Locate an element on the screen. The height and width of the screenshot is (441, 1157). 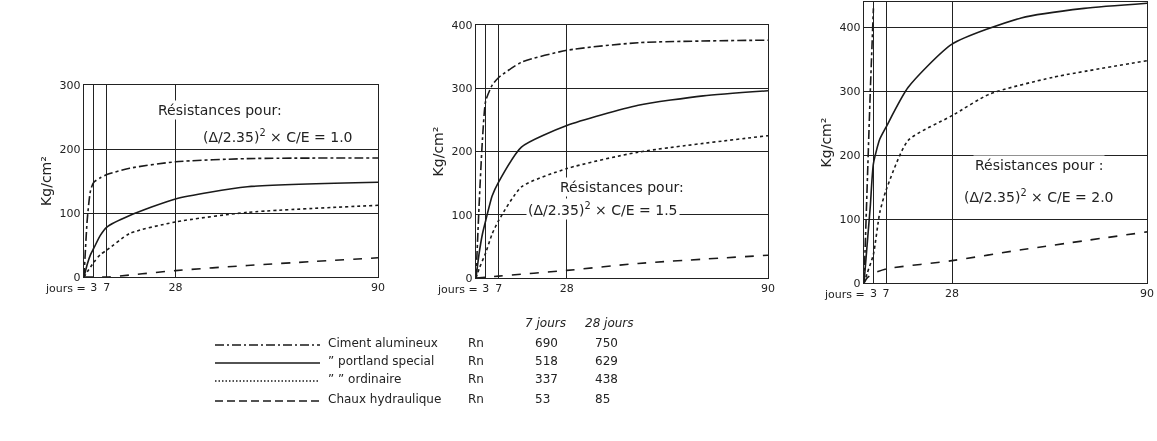
data-label: 438 is located at coordinates (606, 379).